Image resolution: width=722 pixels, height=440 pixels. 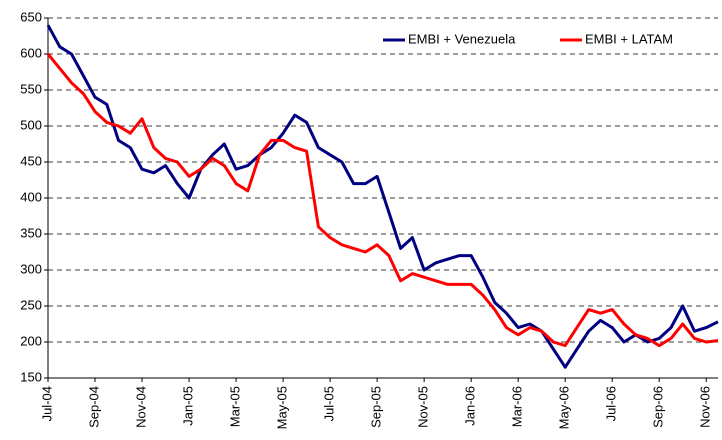 What do you see at coordinates (31, 124) in the screenshot?
I see `y-tick-label: 500` at bounding box center [31, 124].